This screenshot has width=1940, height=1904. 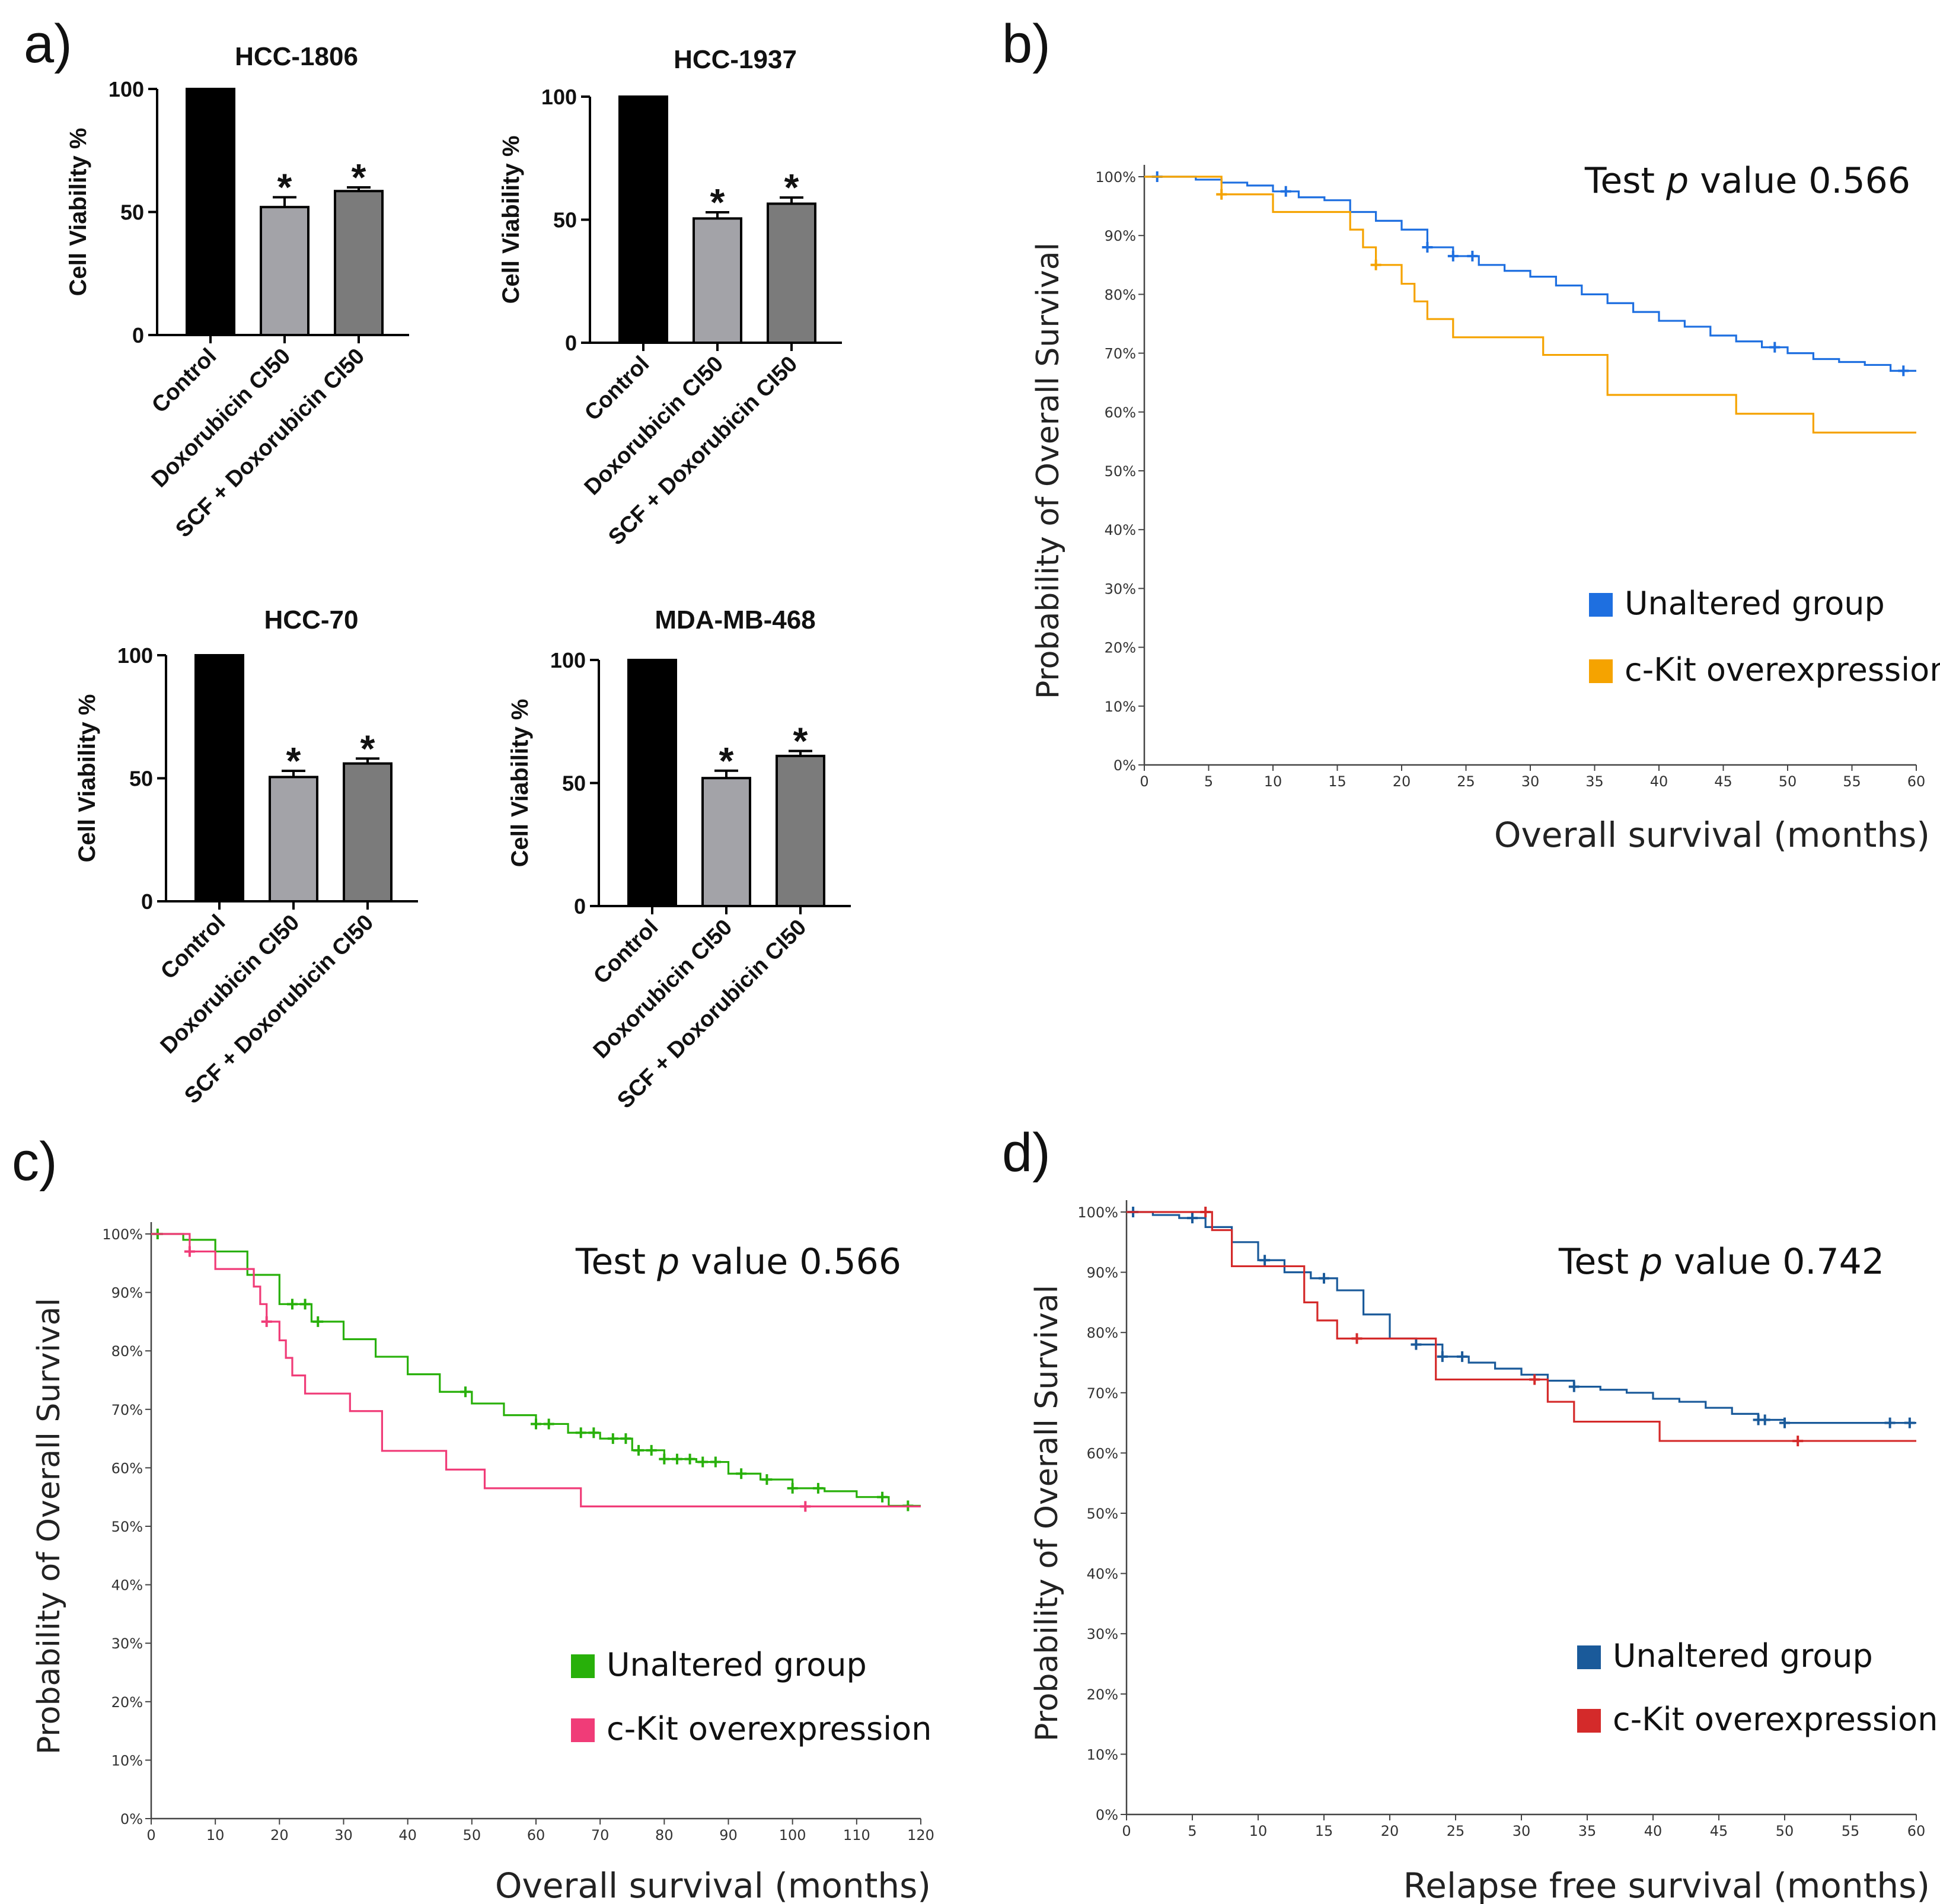 I want to click on chart-title: MDA-MB-468, so click(x=735, y=620).